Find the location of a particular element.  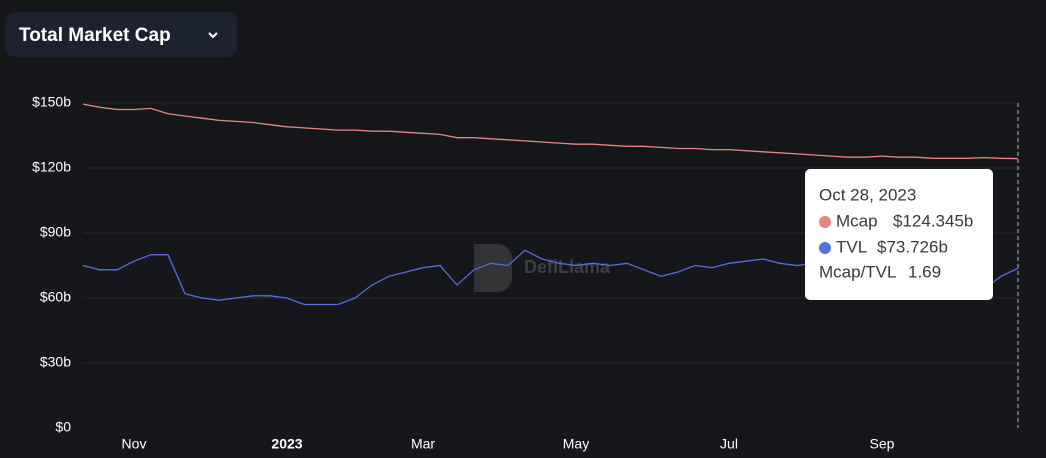

tooltip-value: $124.345b is located at coordinates (933, 220).